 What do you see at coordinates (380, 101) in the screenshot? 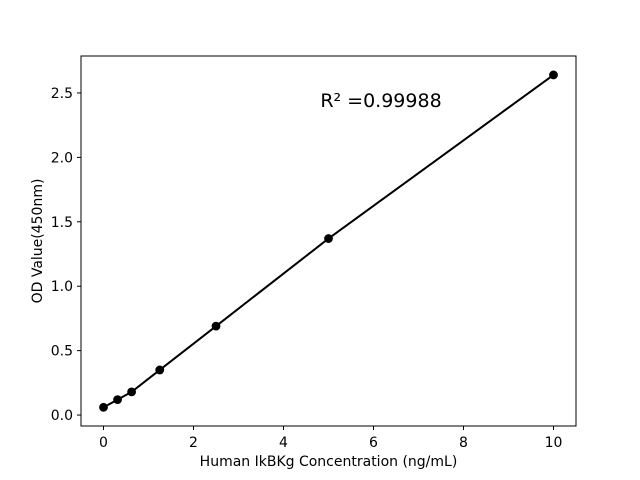
I see `r-squared-annotation: R² =0.99988` at bounding box center [380, 101].